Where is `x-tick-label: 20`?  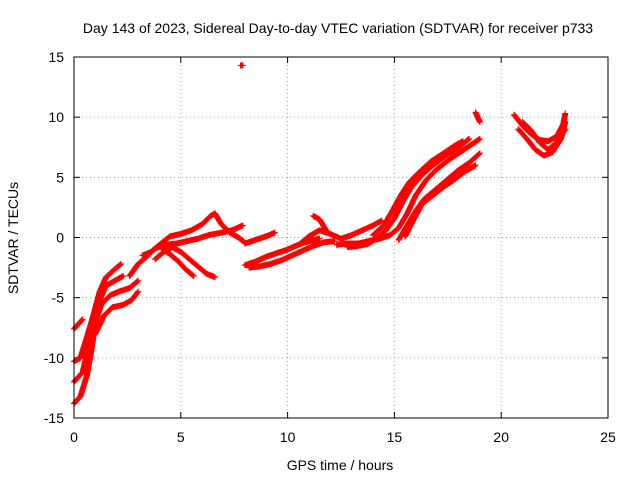
x-tick-label: 20 is located at coordinates (501, 437).